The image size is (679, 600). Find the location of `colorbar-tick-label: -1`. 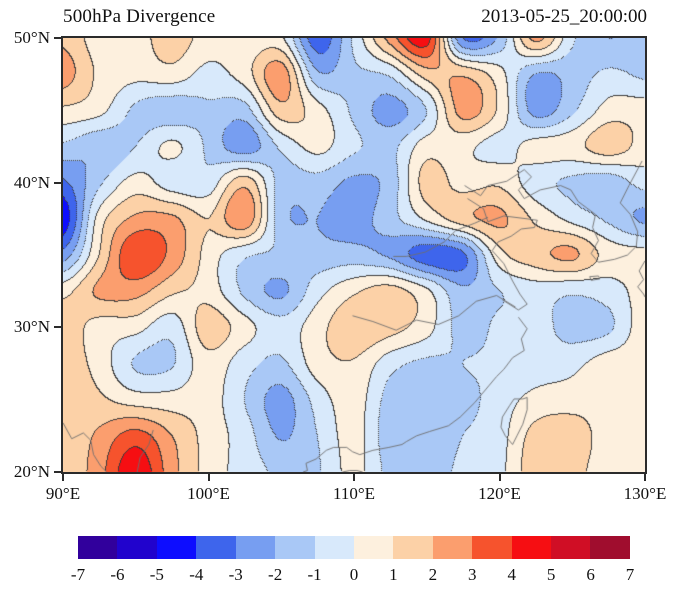

colorbar-tick-label: -1 is located at coordinates (314, 574).